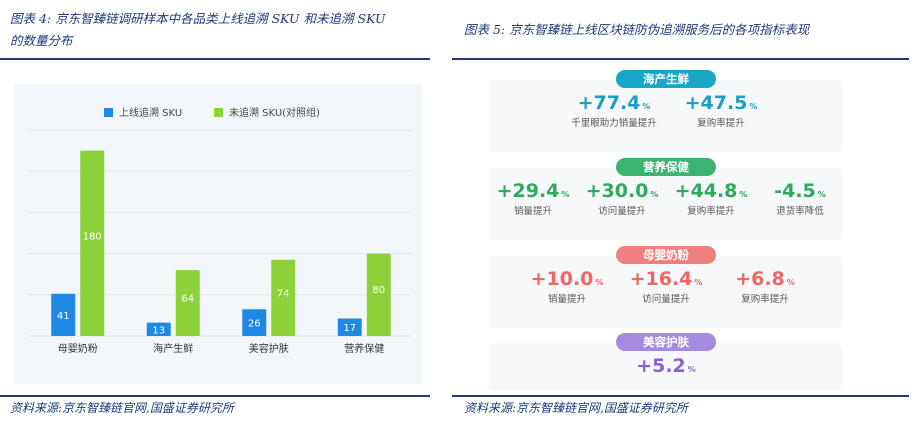 The image size is (923, 425). I want to click on metric-number: +44.8, so click(706, 191).